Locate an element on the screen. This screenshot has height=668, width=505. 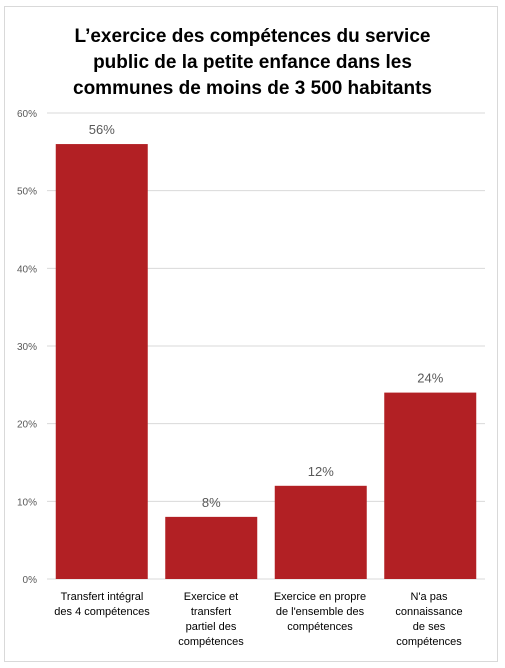
data-label: 8% is located at coordinates (211, 502).